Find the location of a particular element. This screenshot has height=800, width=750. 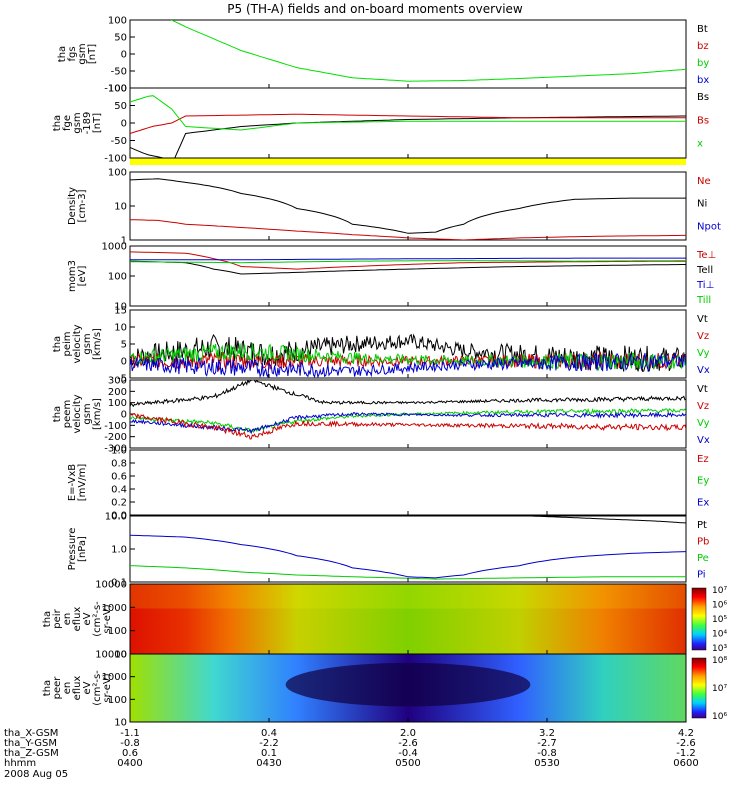

y-axis-label: [km/s] is located at coordinates (97, 344).